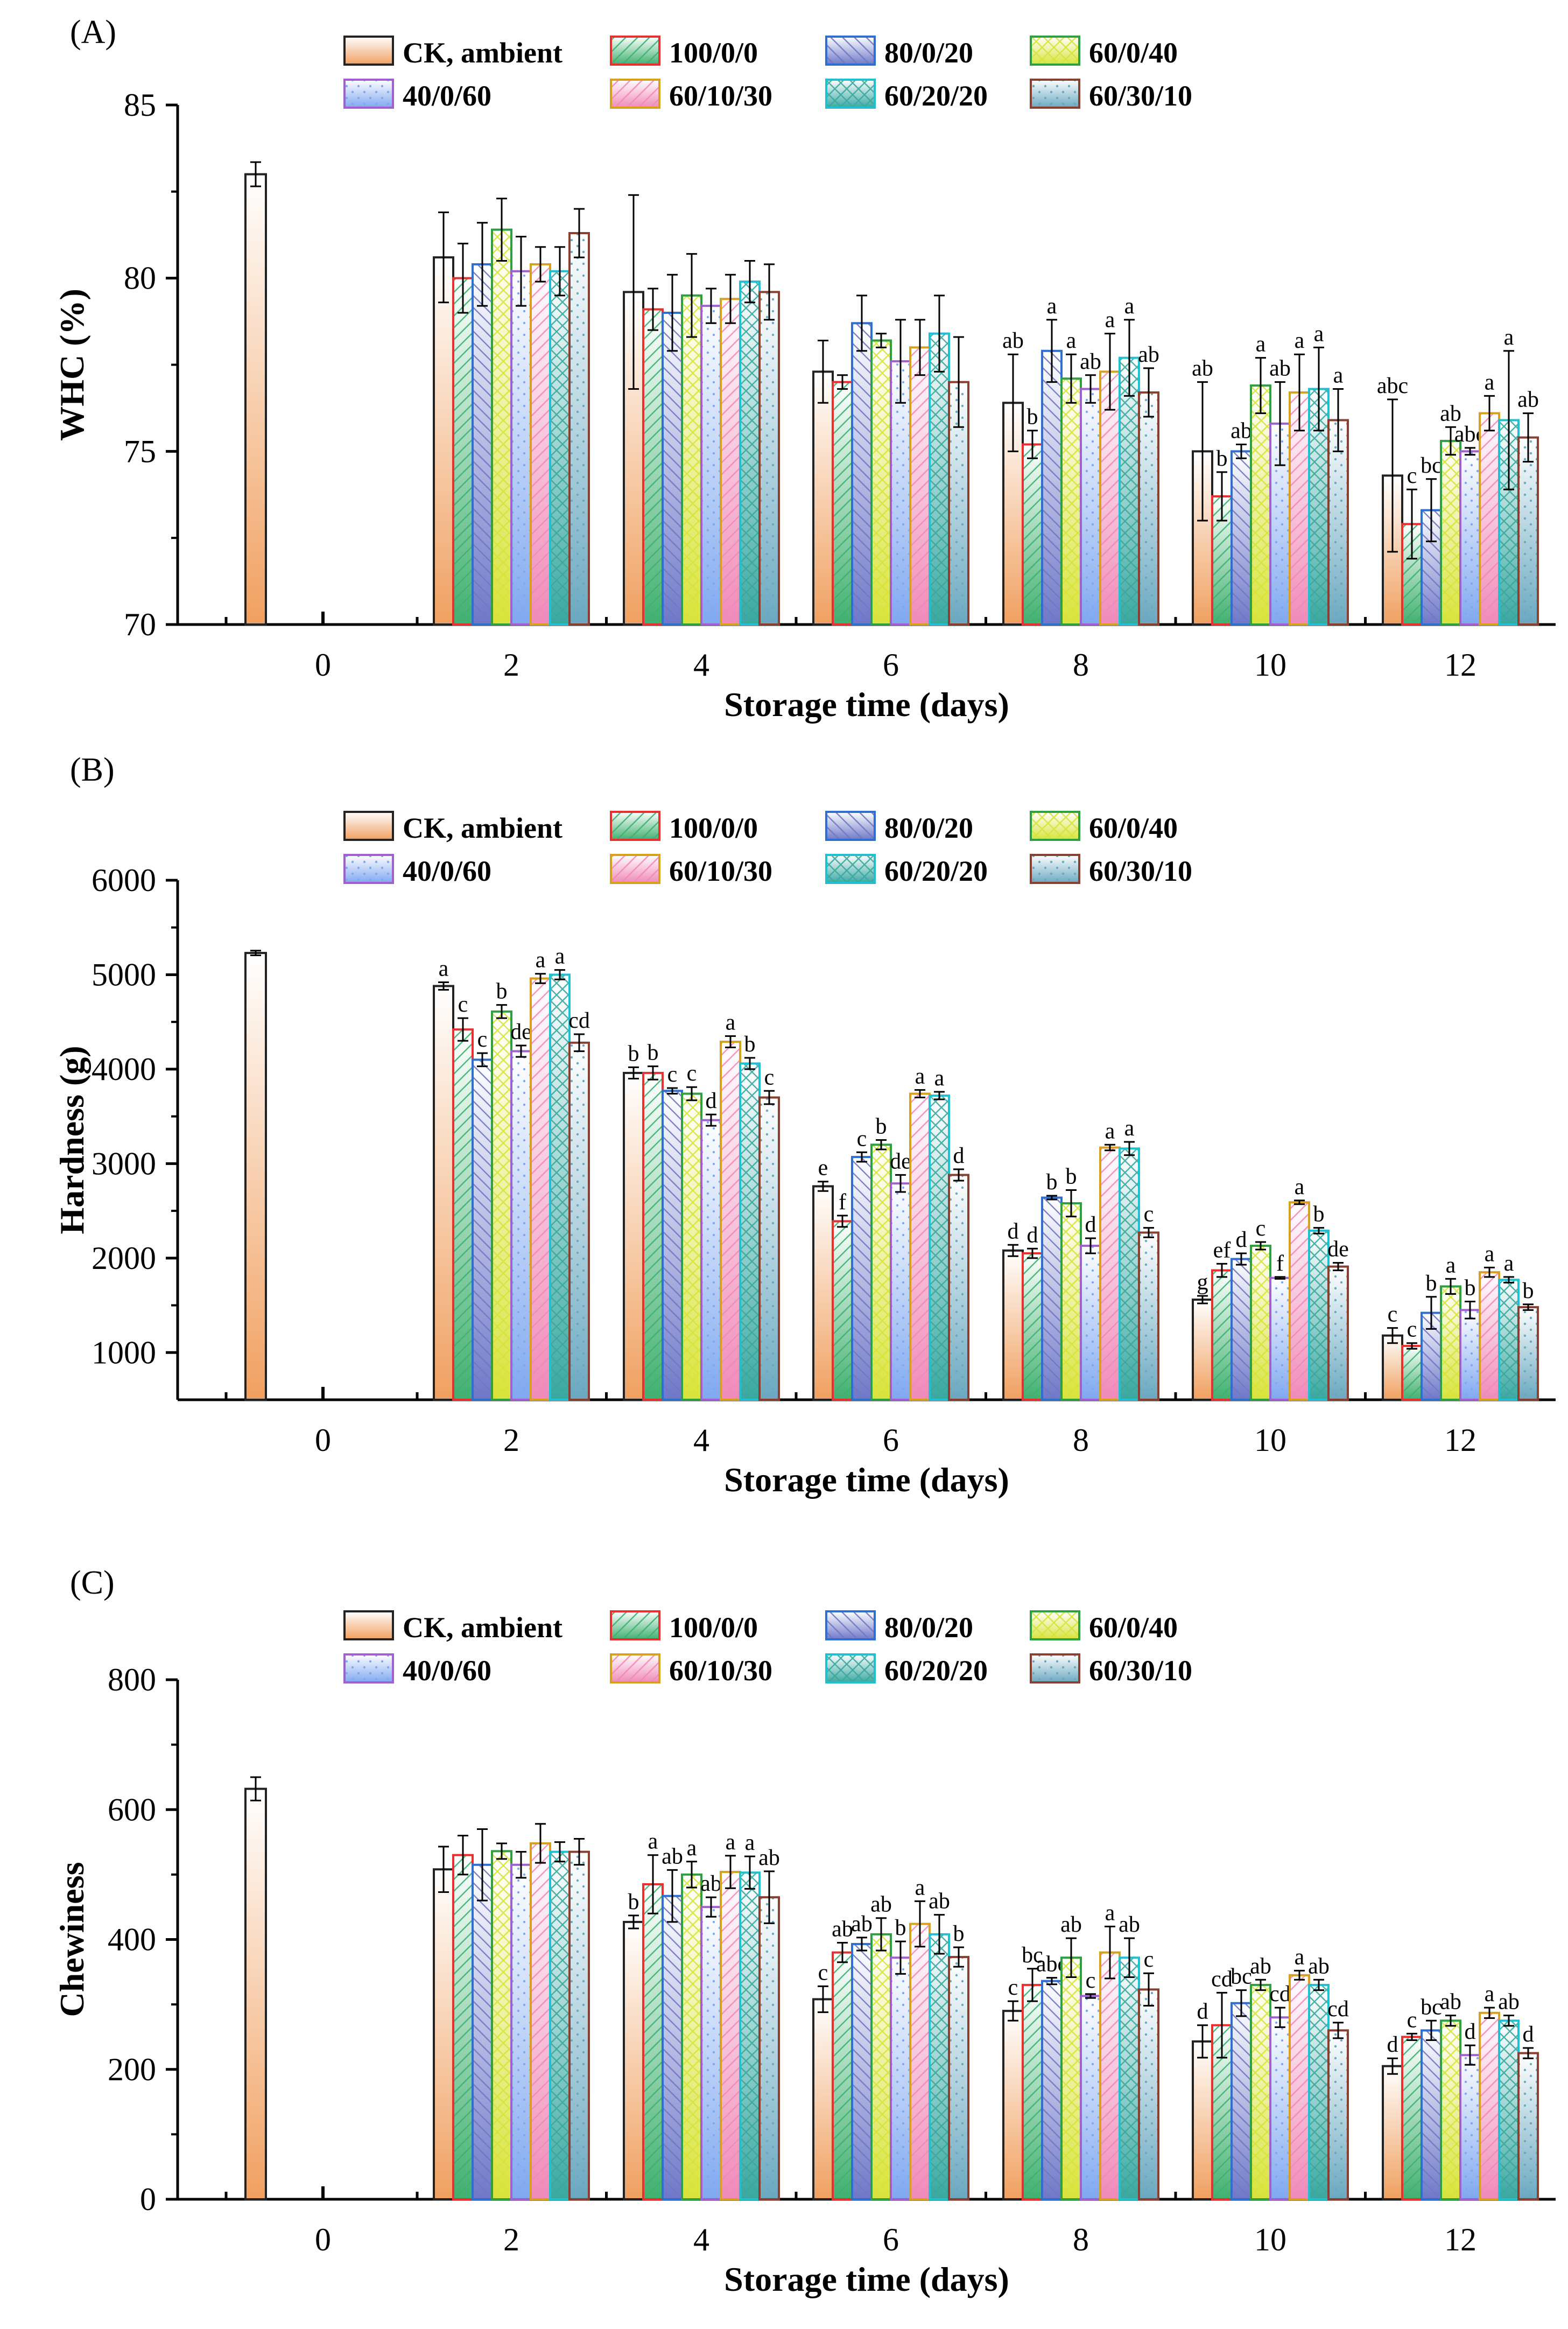  I want to click on y-tick-label: 800, so click(132, 1679).